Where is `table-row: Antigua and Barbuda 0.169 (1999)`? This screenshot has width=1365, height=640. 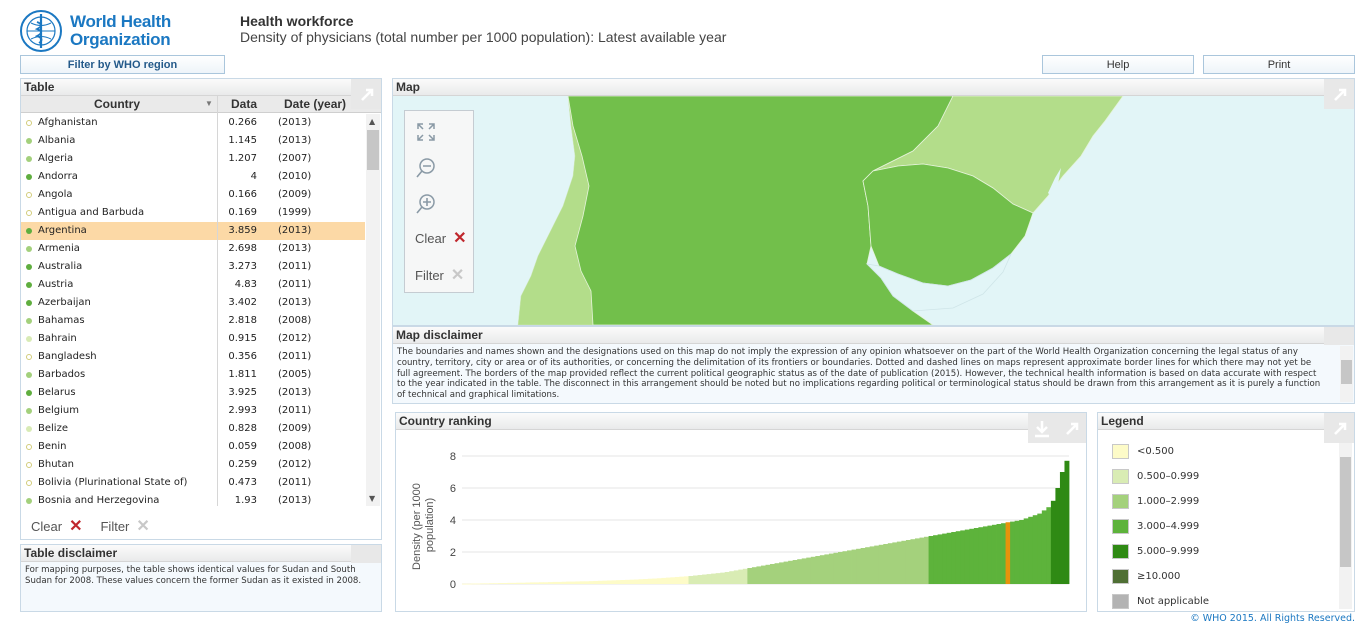 table-row: Antigua and Barbuda 0.169 (1999) is located at coordinates (193, 213).